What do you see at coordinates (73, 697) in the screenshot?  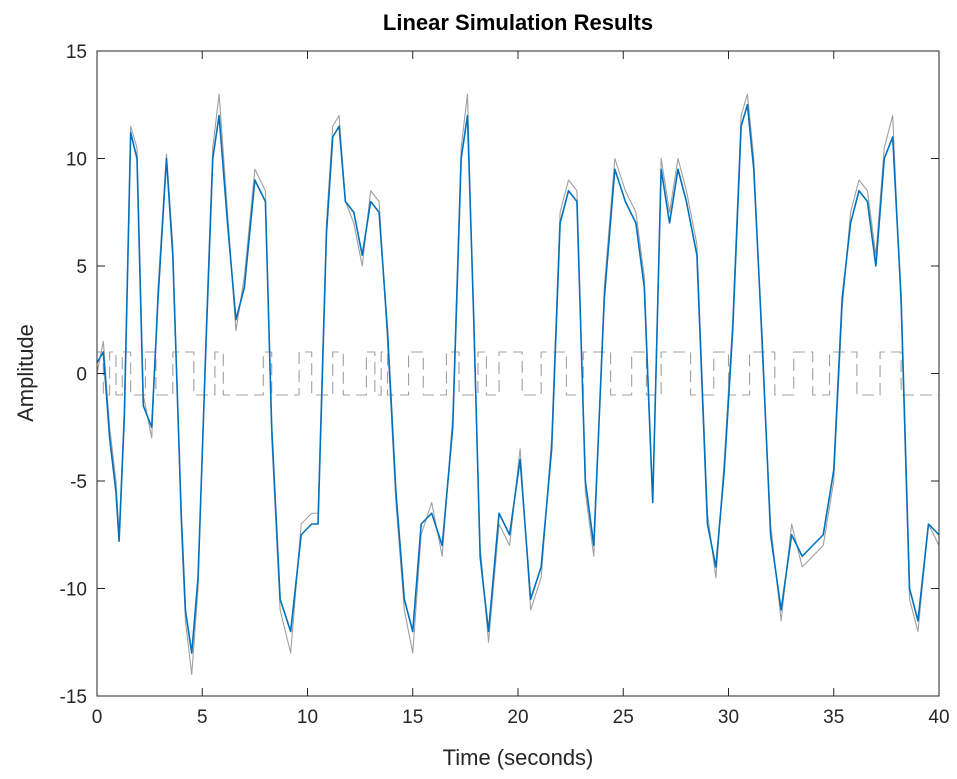 I see `y-tick-label: -15` at bounding box center [73, 697].